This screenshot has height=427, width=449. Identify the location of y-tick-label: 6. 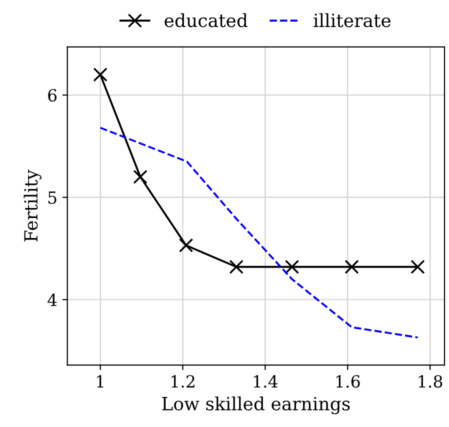
(52, 95).